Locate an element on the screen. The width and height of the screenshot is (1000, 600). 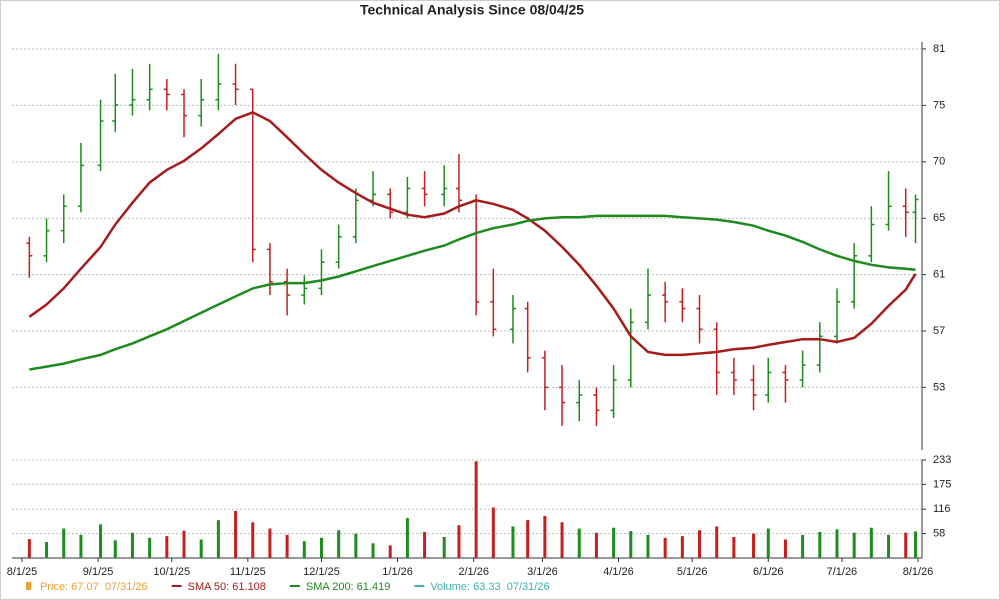
legend-label: SMA 200: 61.419 is located at coordinates (348, 587).